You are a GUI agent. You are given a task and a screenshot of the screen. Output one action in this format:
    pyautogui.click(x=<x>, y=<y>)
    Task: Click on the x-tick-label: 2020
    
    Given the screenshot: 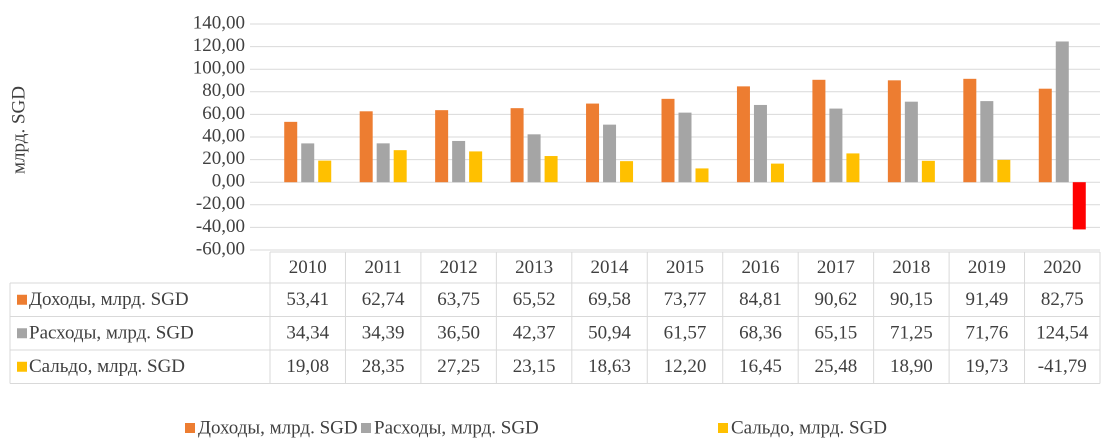 What is the action you would take?
    pyautogui.click(x=1062, y=267)
    